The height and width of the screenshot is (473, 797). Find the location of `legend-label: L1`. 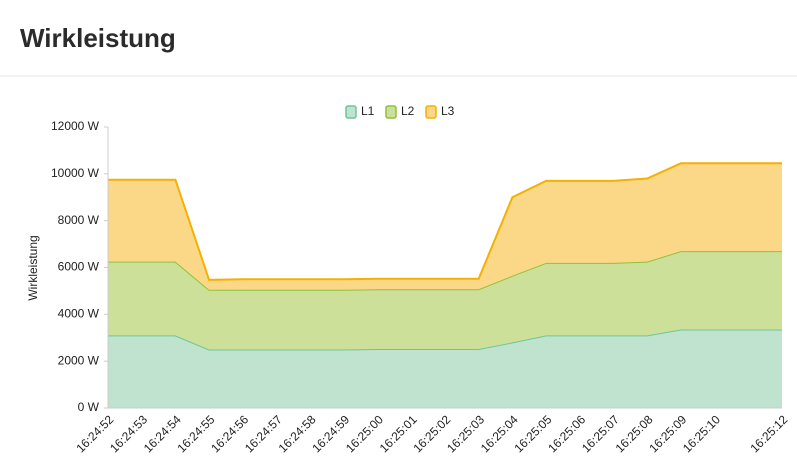

legend-label: L1 is located at coordinates (368, 111).